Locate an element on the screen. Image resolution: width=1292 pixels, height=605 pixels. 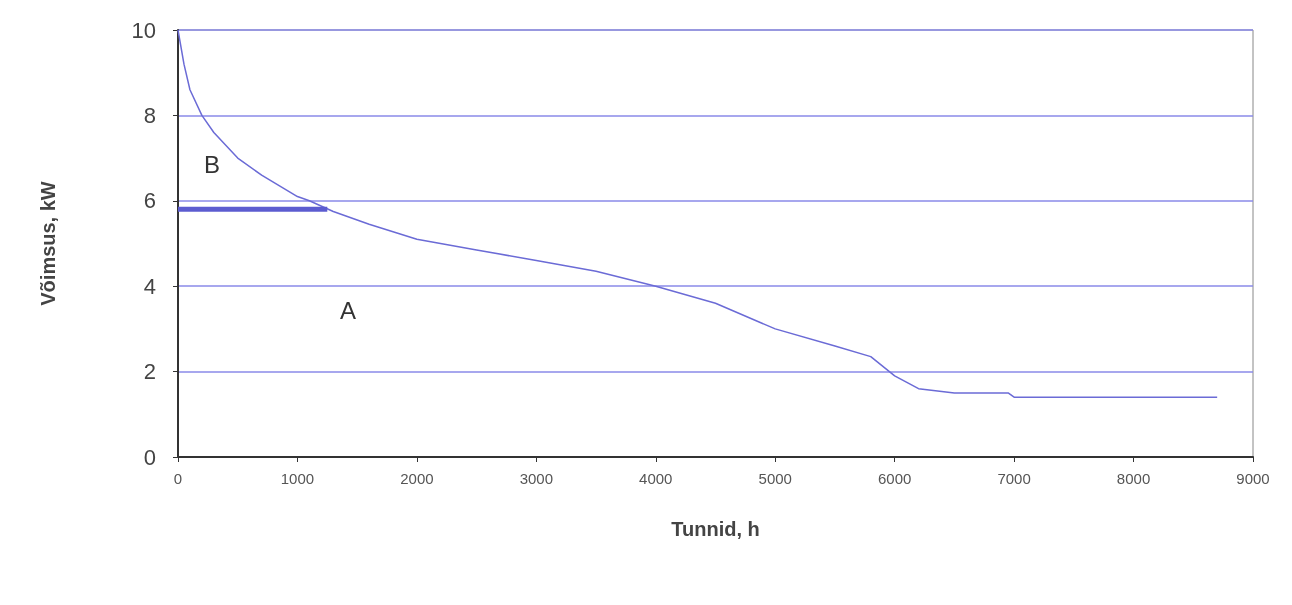
x-tick-label: 7000 is located at coordinates (1014, 478).